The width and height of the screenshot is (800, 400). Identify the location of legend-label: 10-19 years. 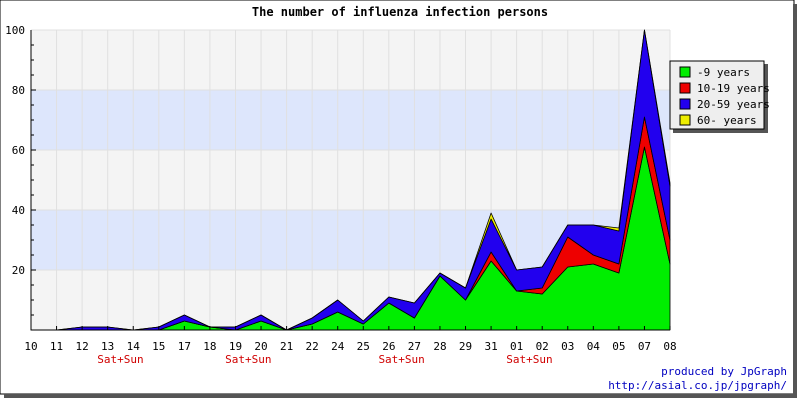
(733, 88).